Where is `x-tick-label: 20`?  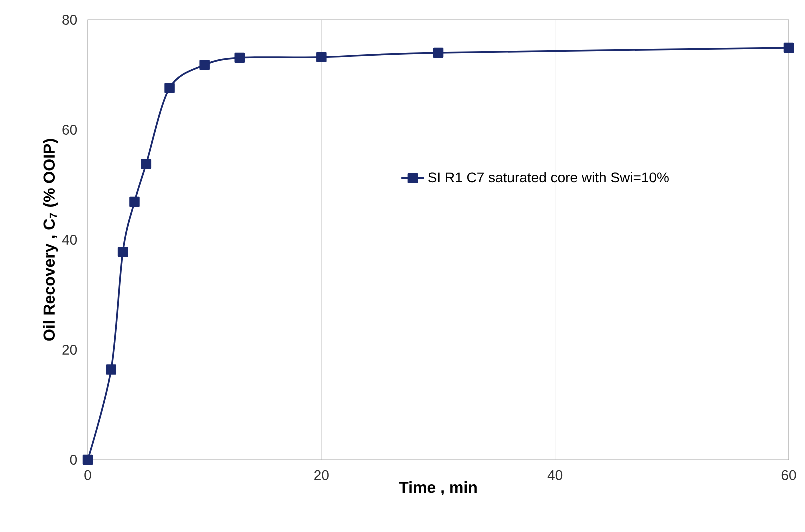
x-tick-label: 20 is located at coordinates (321, 475).